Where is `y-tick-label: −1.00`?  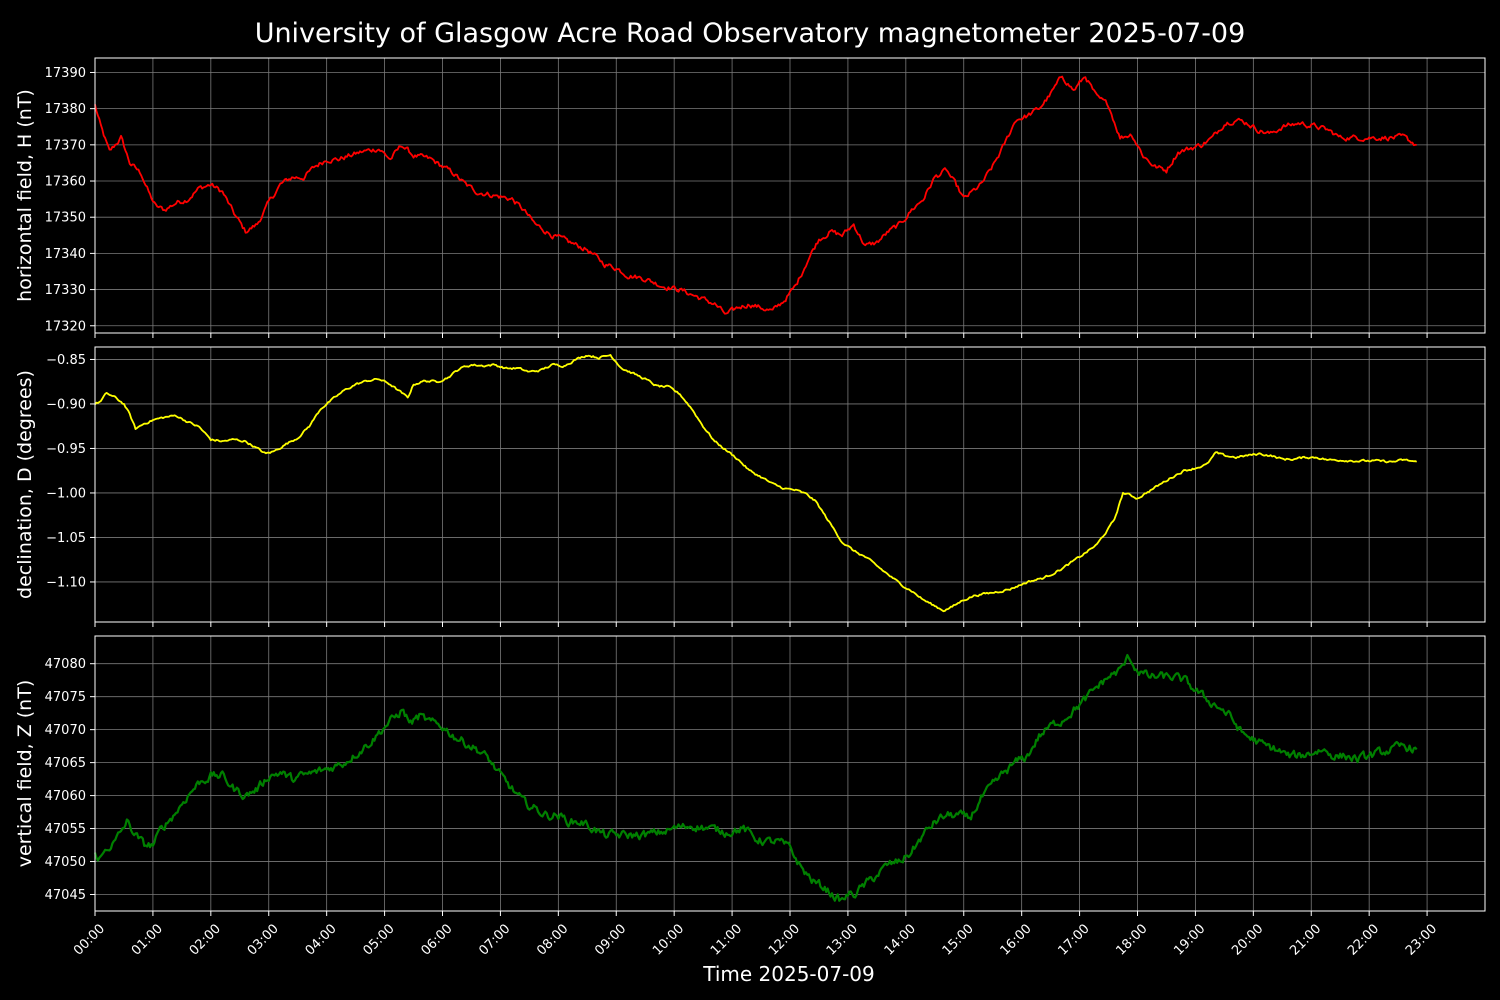
y-tick-label: −1.00 is located at coordinates (66, 493).